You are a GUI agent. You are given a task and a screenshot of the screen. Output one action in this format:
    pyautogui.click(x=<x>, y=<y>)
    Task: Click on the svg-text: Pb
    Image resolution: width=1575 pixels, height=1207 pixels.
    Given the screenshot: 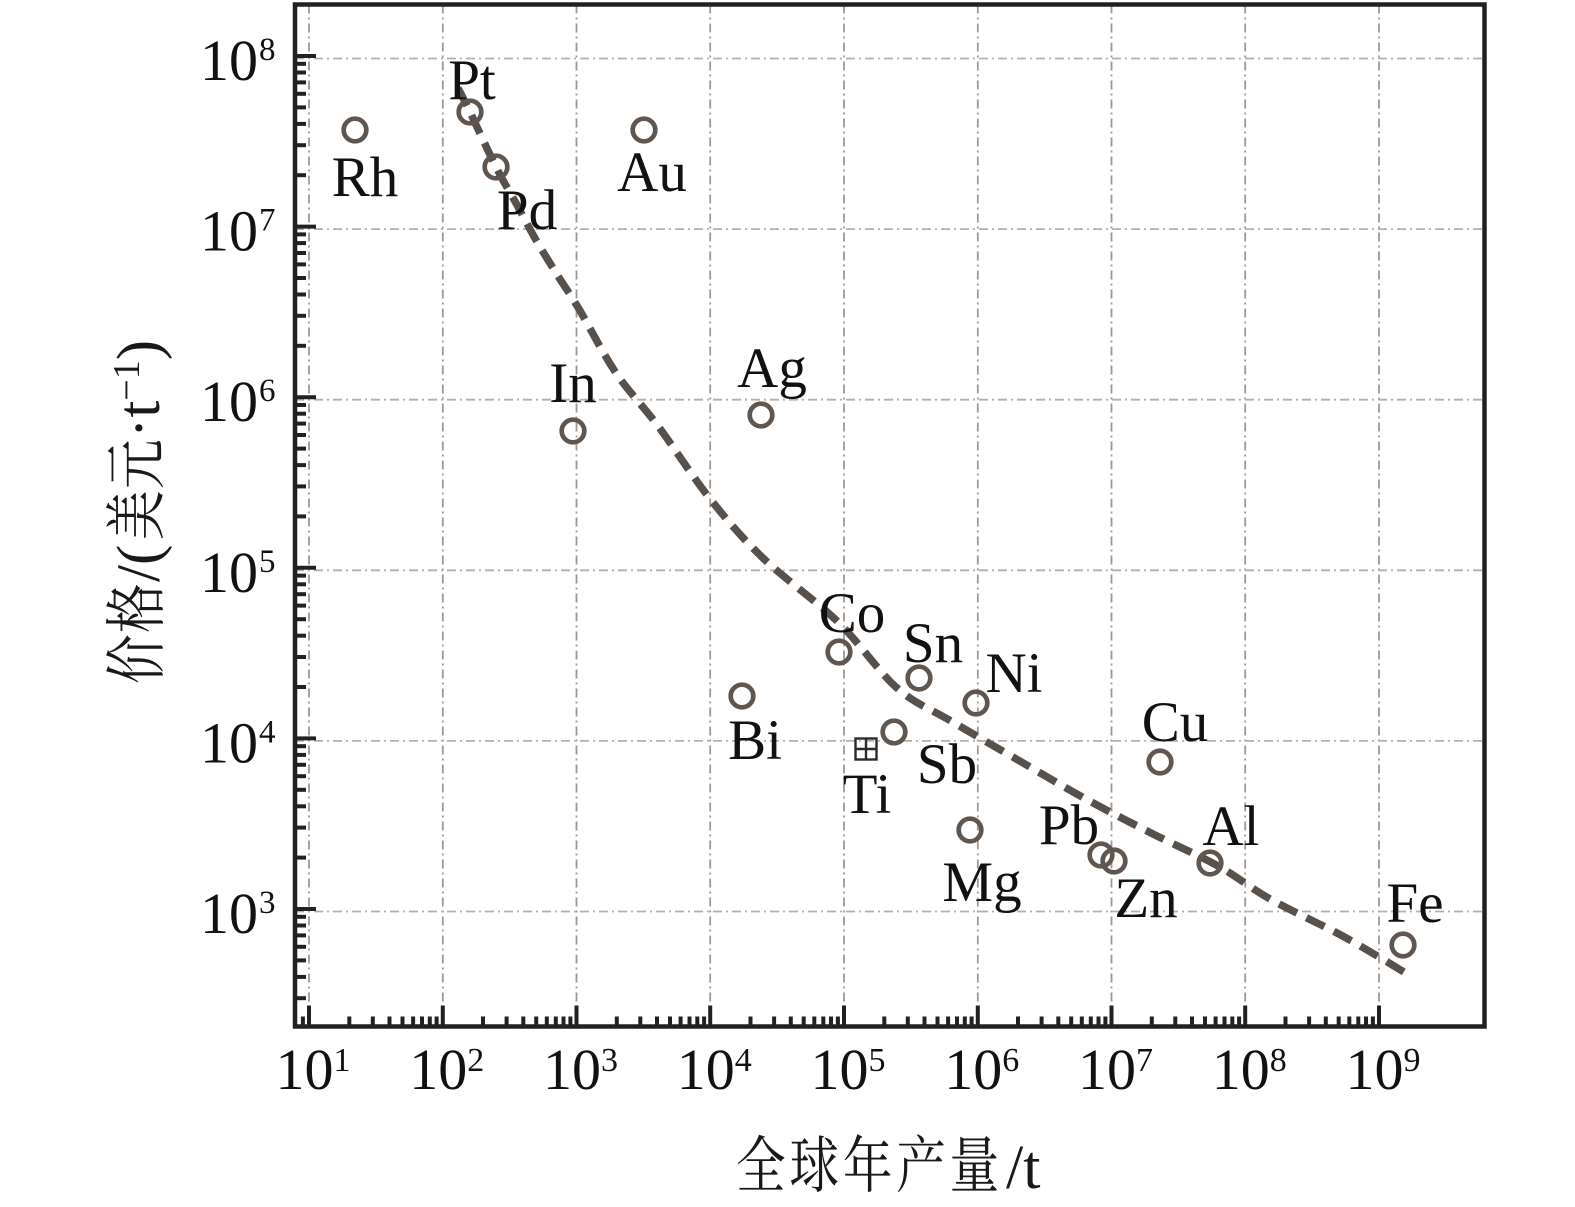 What is the action you would take?
    pyautogui.click(x=1069, y=825)
    